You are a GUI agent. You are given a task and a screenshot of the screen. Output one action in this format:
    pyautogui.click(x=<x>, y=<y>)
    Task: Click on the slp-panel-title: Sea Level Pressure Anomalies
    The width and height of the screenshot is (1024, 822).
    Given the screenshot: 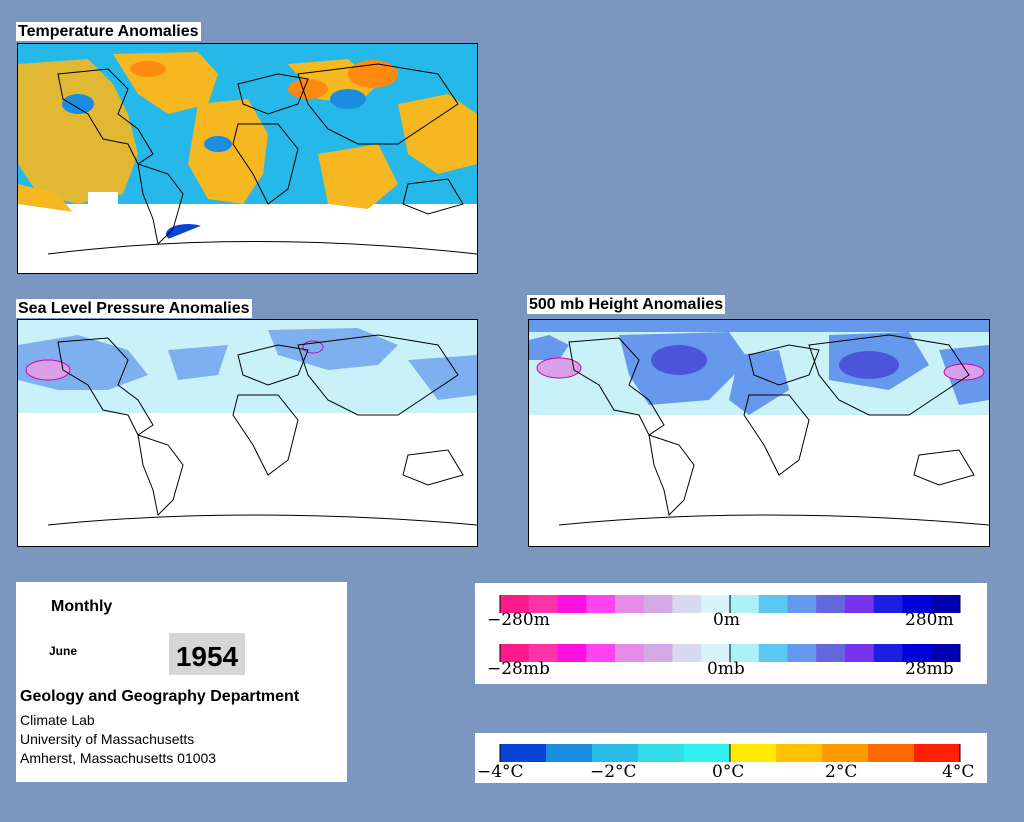 What is the action you would take?
    pyautogui.click(x=134, y=308)
    